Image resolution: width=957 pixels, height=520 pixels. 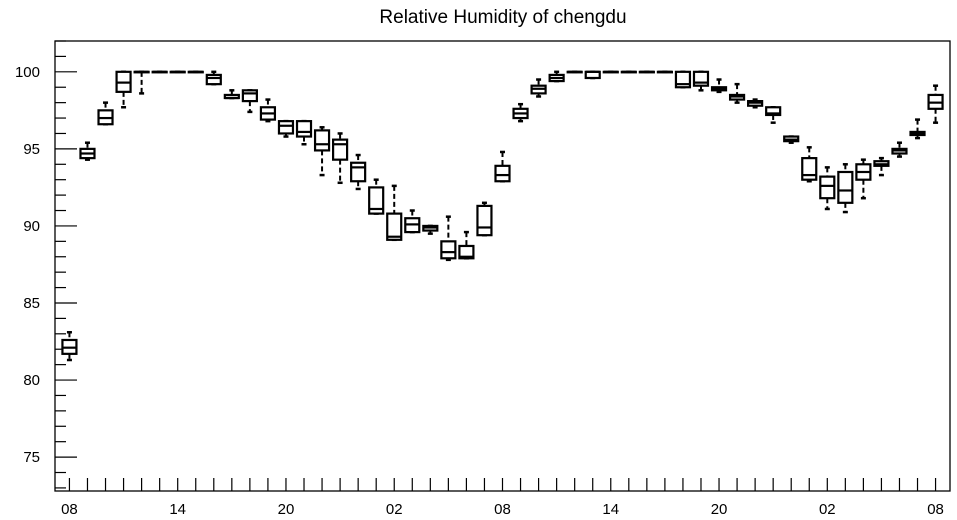 I want to click on y-tick-label: 80, so click(x=31, y=380).